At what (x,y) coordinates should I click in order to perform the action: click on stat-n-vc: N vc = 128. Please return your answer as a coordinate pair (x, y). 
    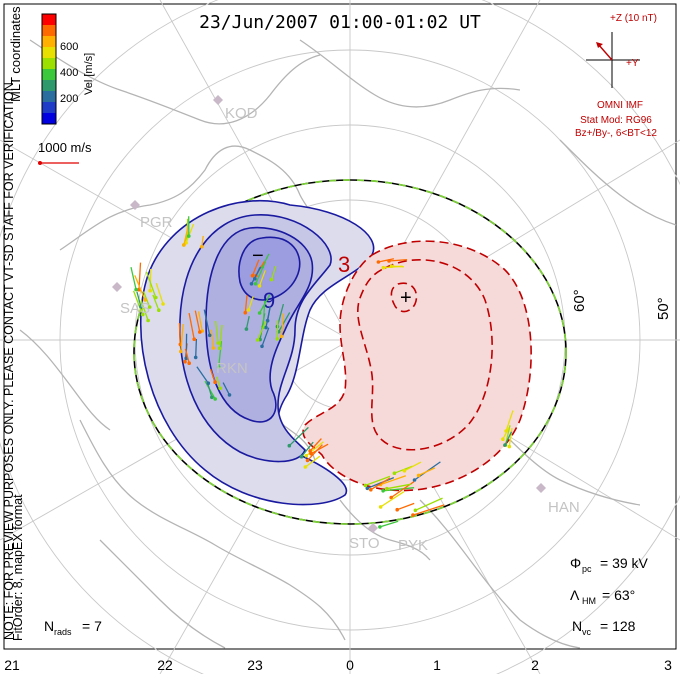
    Looking at the image, I should click on (604, 627).